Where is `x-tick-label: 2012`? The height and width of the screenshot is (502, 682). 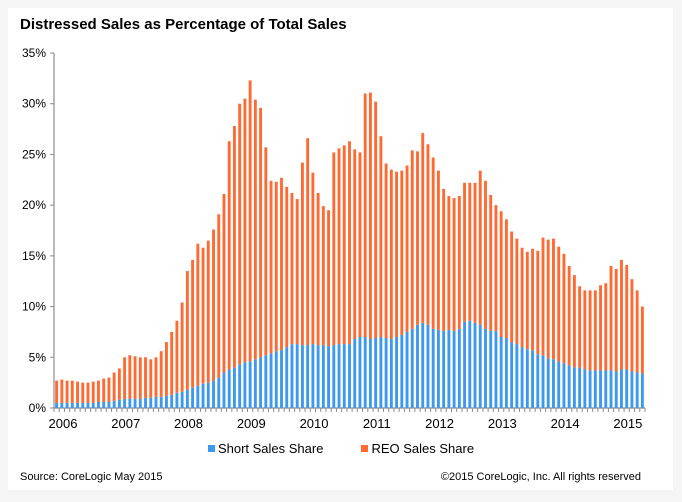 x-tick-label: 2012 is located at coordinates (439, 423).